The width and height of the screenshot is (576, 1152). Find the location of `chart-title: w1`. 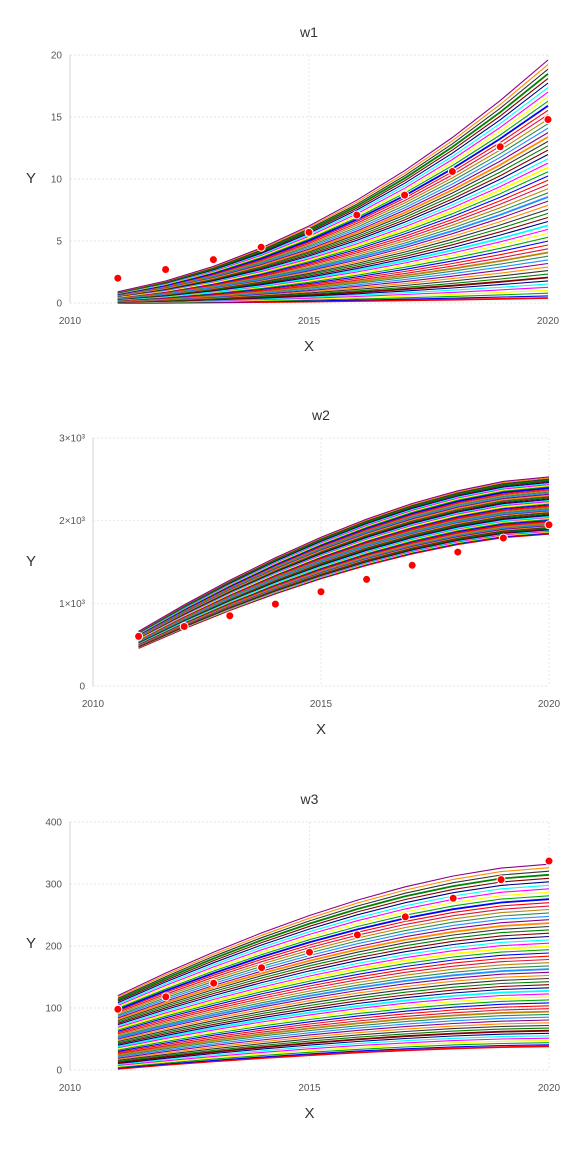

chart-title: w1 is located at coordinates (308, 32).